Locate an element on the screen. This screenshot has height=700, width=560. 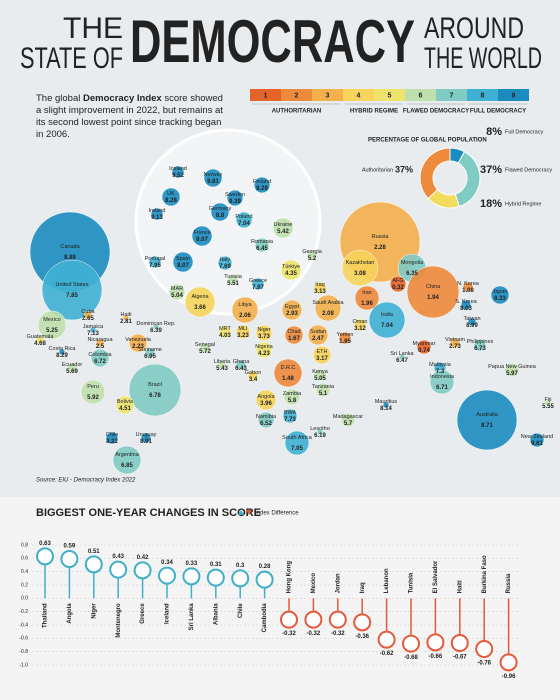
country-score: 0.32 is located at coordinates (398, 288).